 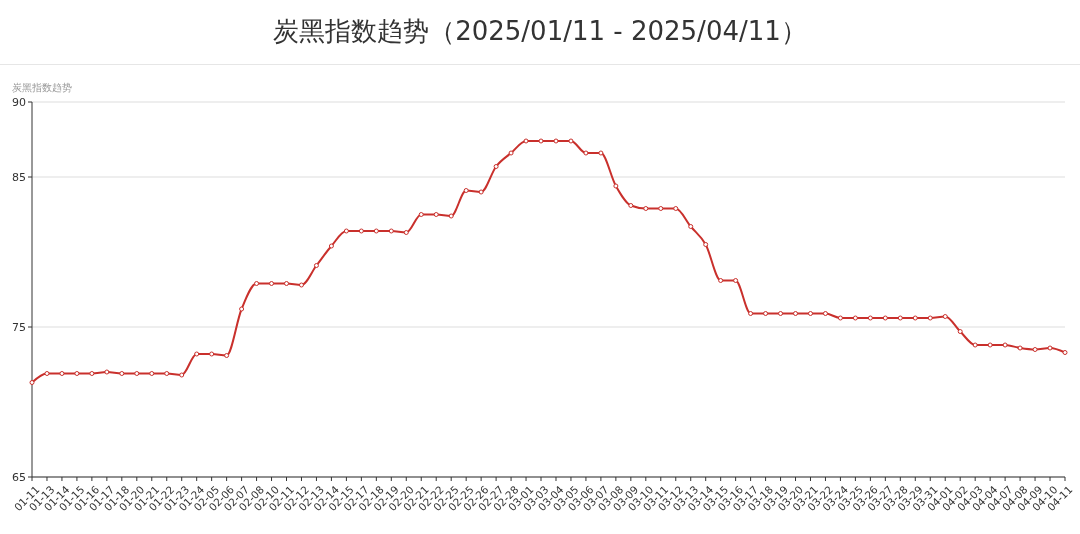 What do you see at coordinates (19, 177) in the screenshot?
I see `y-tick-label: 85` at bounding box center [19, 177].